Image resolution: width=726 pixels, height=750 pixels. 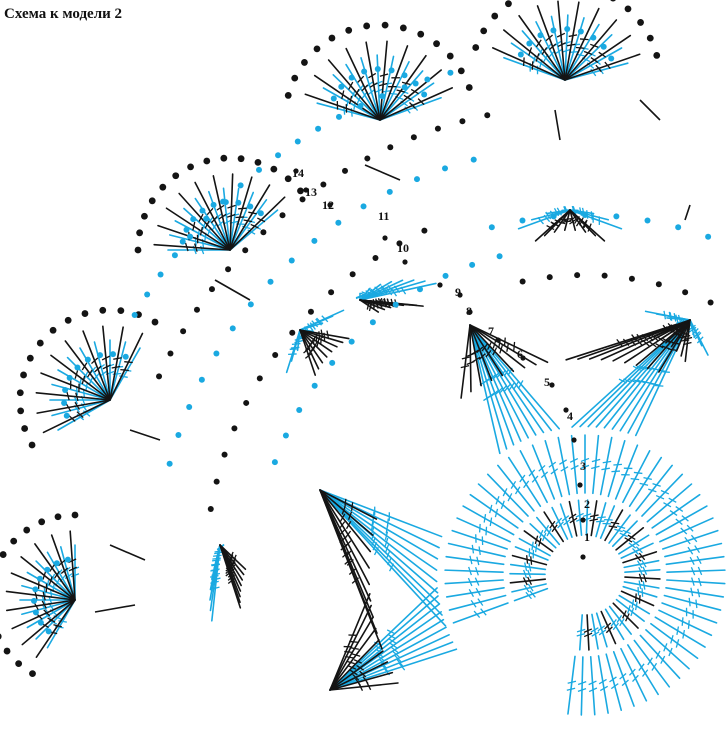 I want to click on round-label-14: 14, so click(x=298, y=173).